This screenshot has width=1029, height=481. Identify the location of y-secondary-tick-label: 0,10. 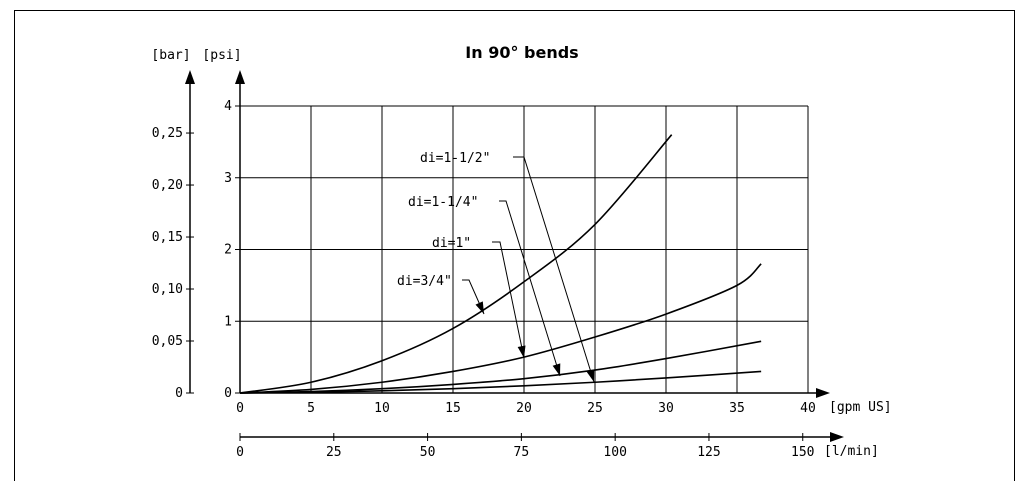
(167, 289).